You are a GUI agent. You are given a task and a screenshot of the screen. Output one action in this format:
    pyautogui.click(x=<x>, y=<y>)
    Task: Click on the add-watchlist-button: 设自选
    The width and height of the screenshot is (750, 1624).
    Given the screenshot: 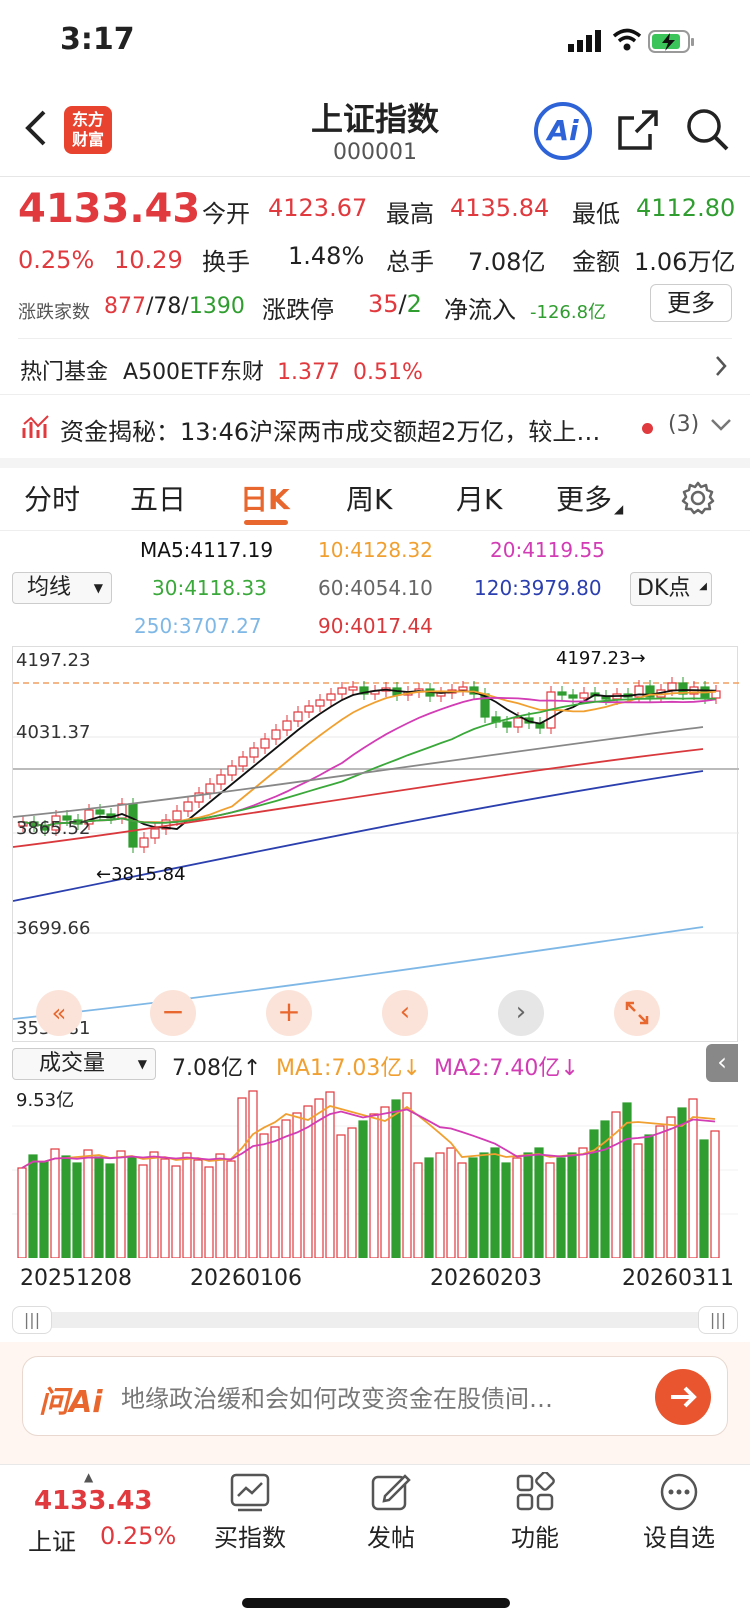 What is the action you would take?
    pyautogui.click(x=679, y=1512)
    